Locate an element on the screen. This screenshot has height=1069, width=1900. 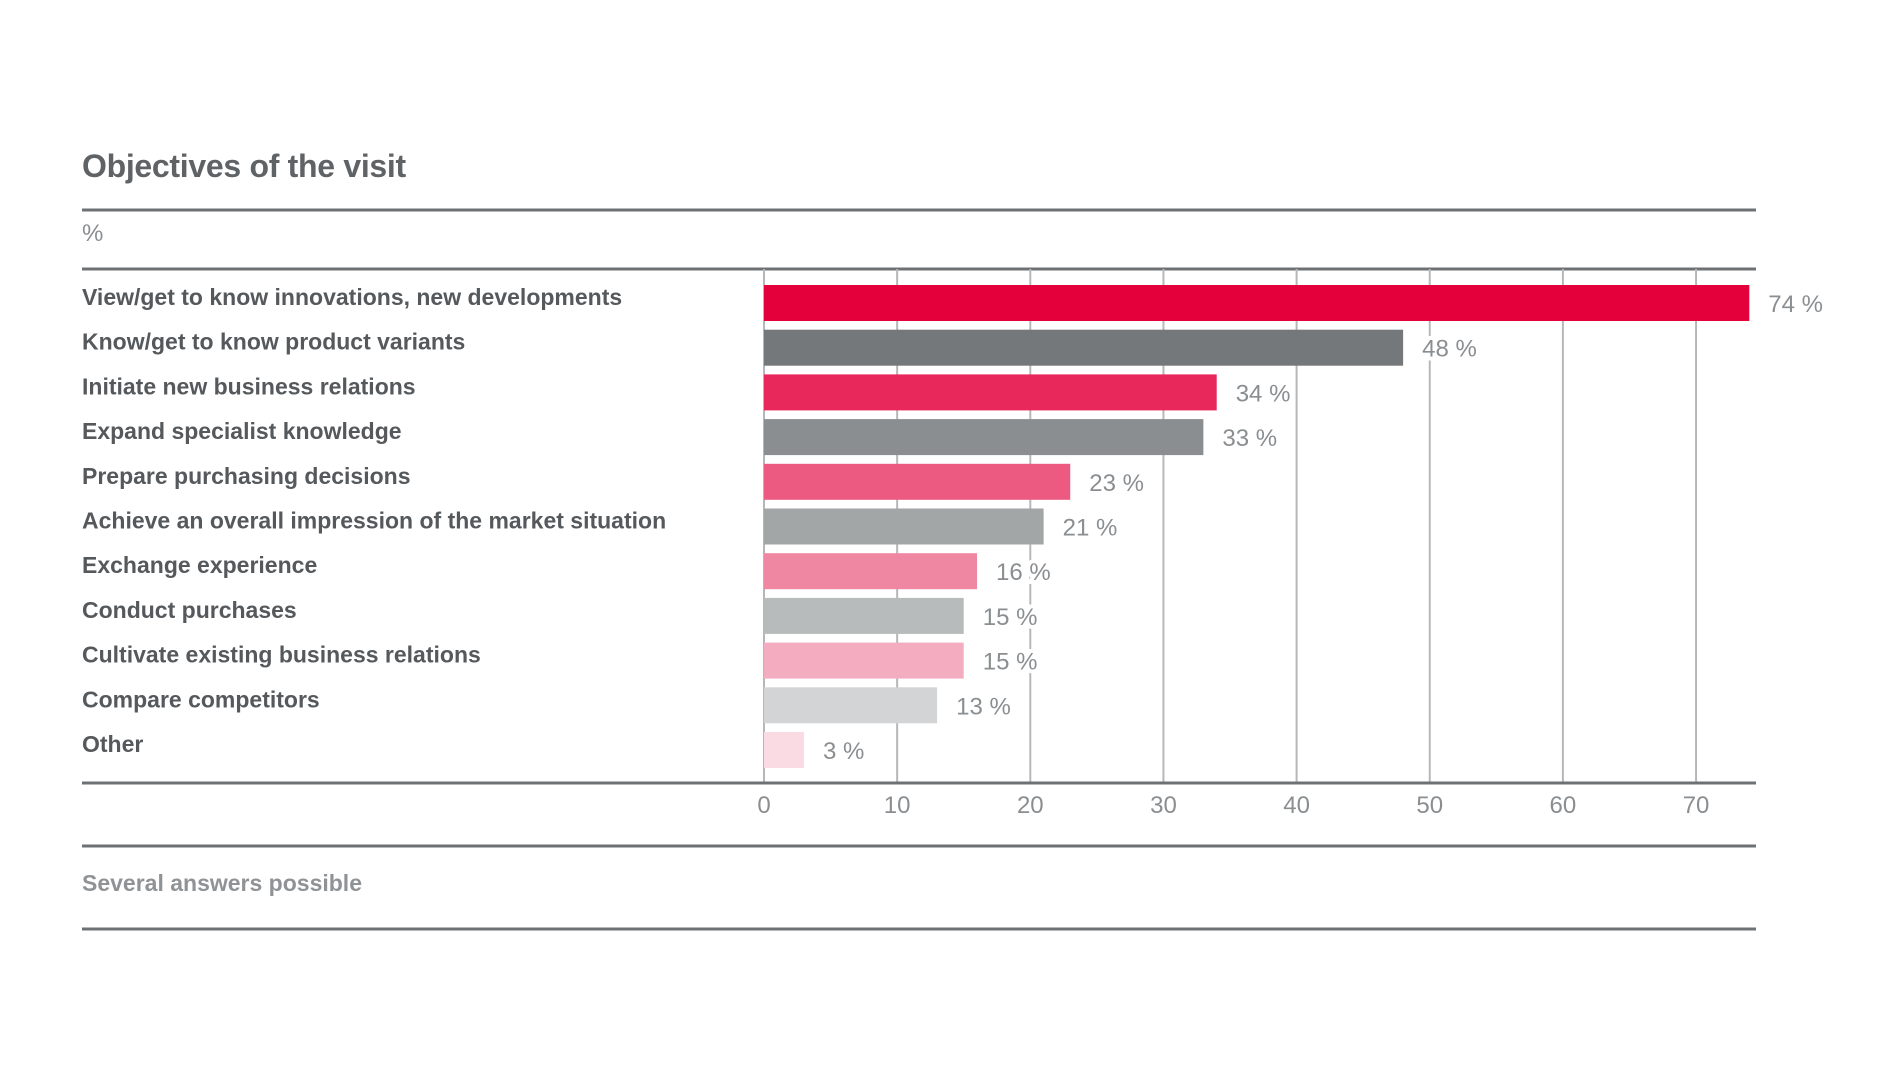
x-tick-label: 10 is located at coordinates (897, 805).